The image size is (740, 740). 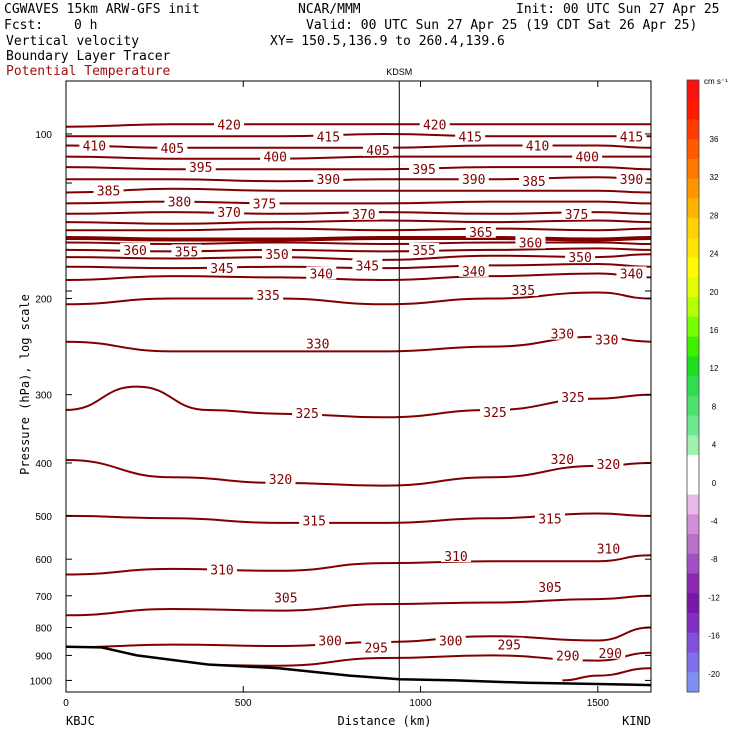 I want to click on colorbar-label: -8, so click(x=714, y=559).